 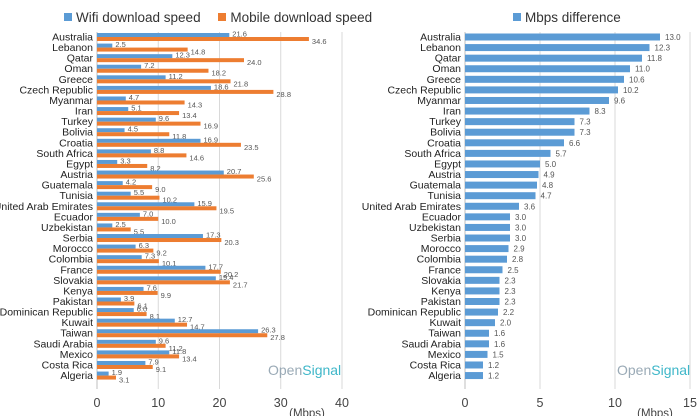 I want to click on legend-item-mobile: Mobile download speed, so click(x=295, y=17).